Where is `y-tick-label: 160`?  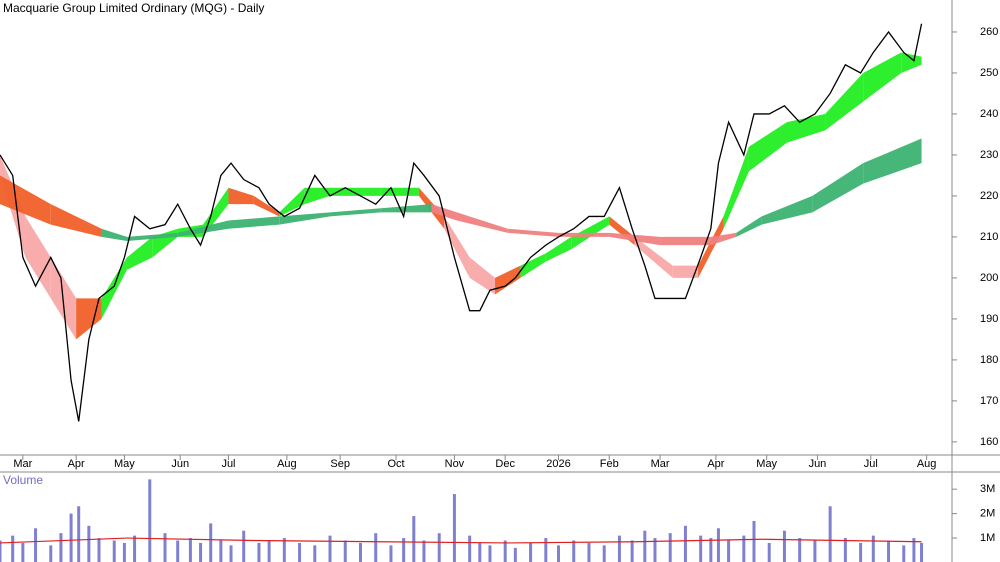
y-tick-label: 160 is located at coordinates (989, 442).